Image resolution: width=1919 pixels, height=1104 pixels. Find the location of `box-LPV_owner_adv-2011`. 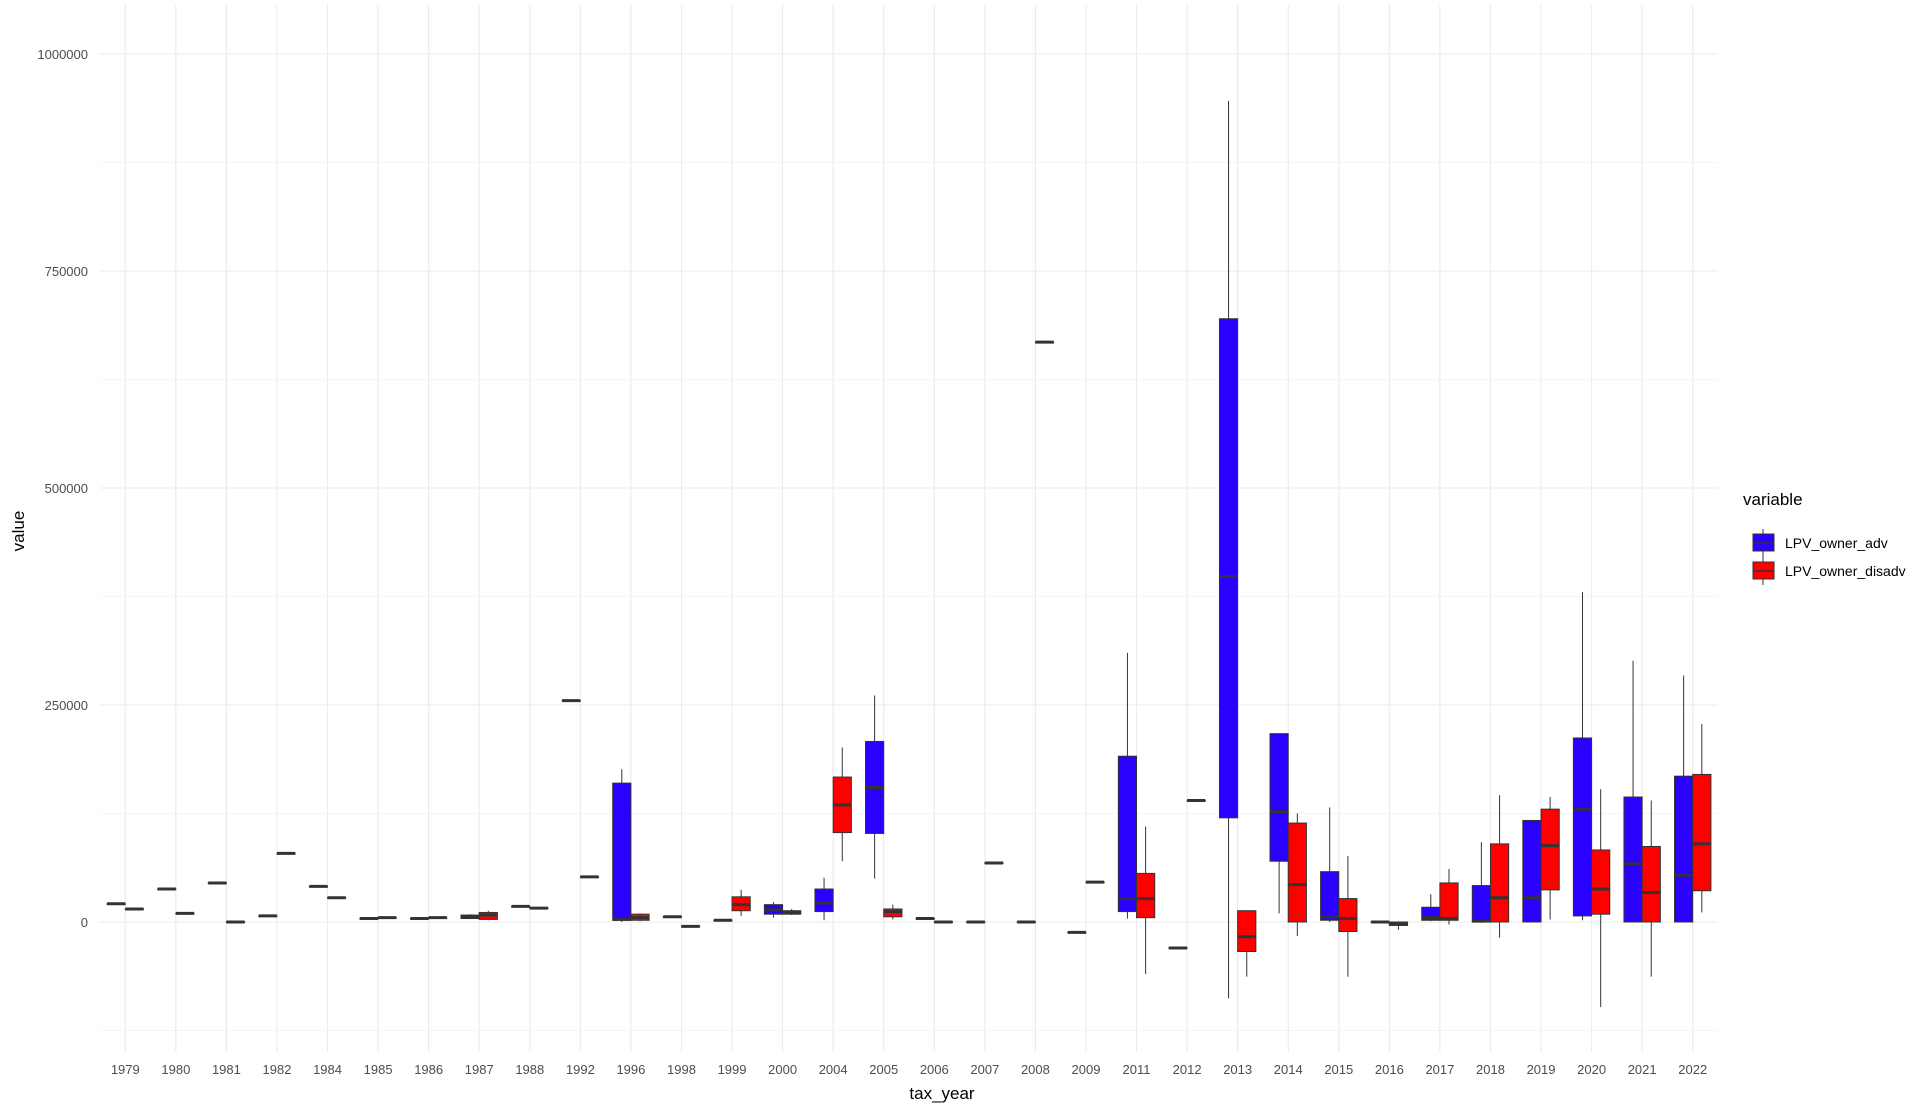

box-LPV_owner_adv-2011 is located at coordinates (1127, 785).